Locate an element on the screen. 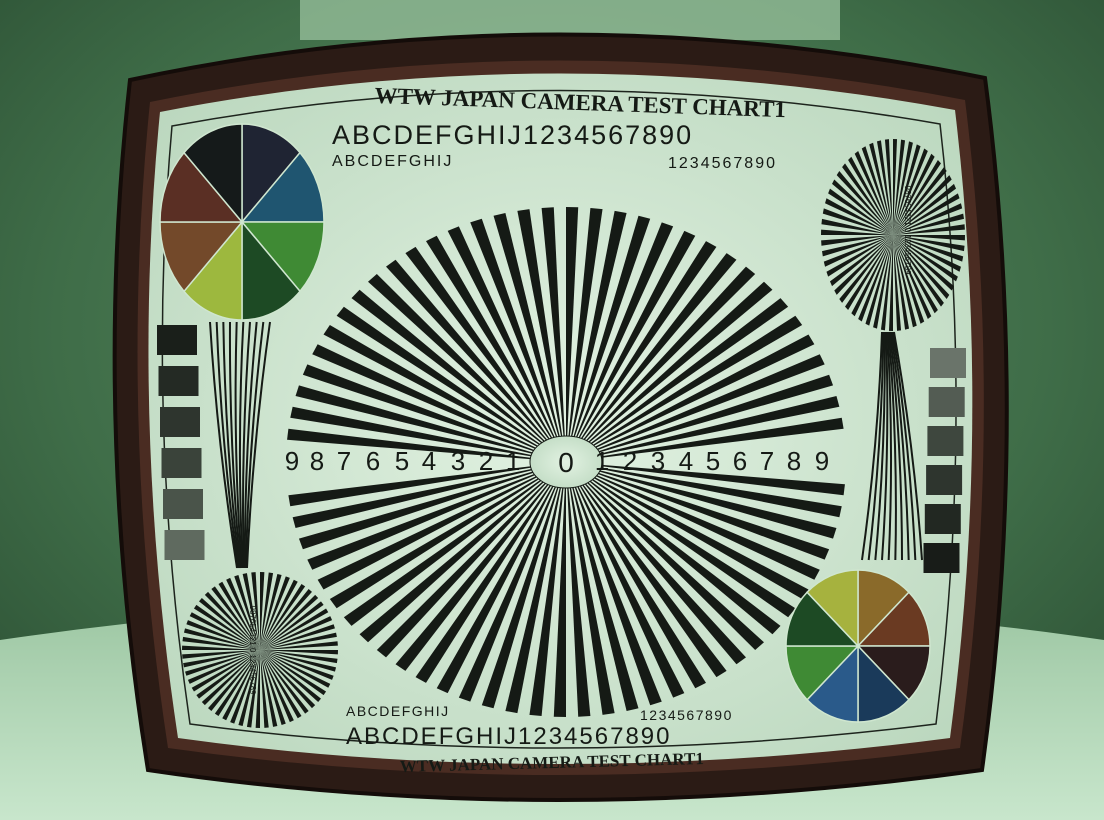 The width and height of the screenshot is (1104, 820). scale-number: 3 is located at coordinates (458, 461).